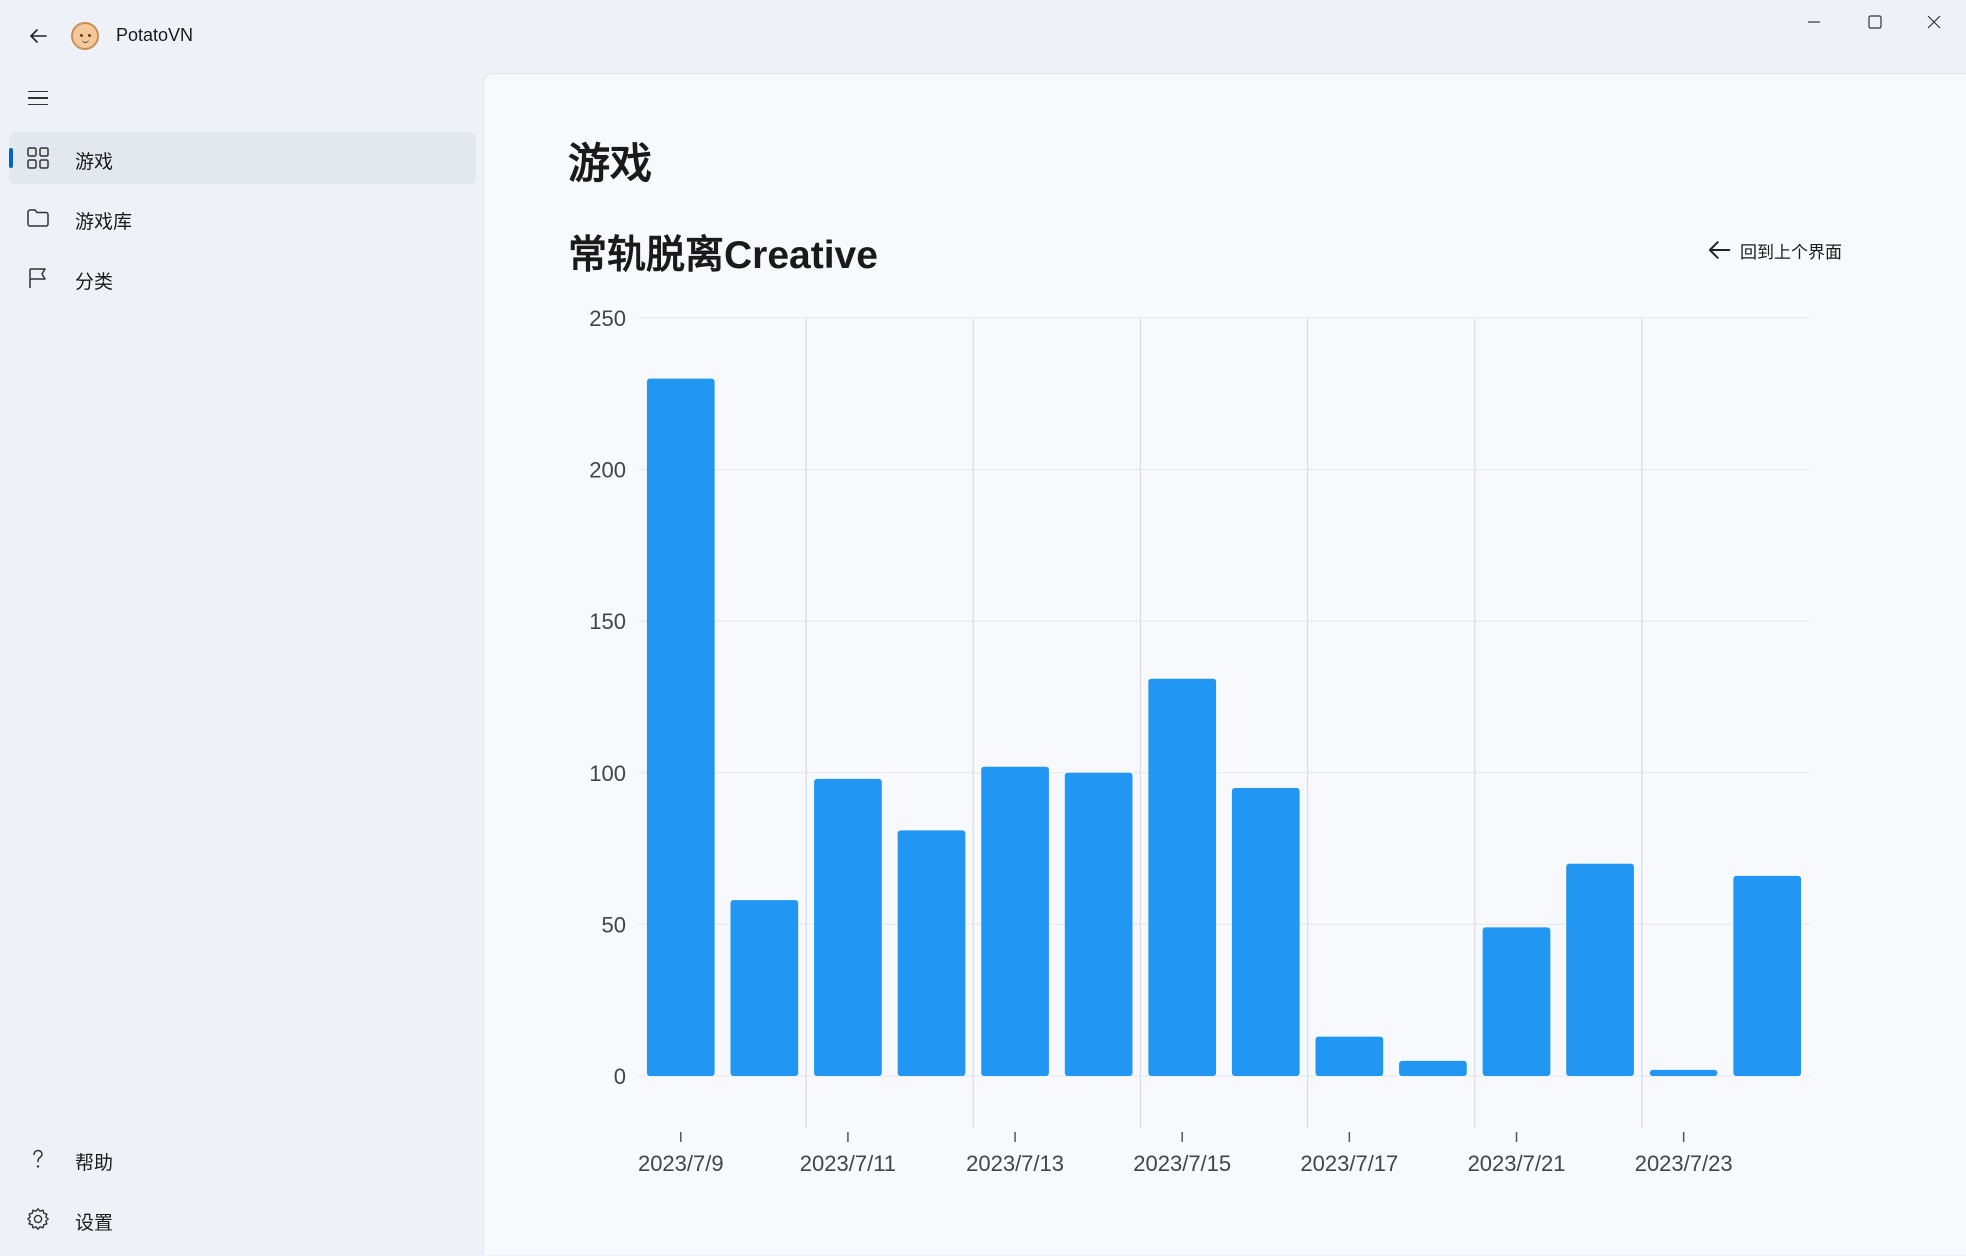 The image size is (1966, 1256). I want to click on y-tick-label: 250, so click(607, 318).